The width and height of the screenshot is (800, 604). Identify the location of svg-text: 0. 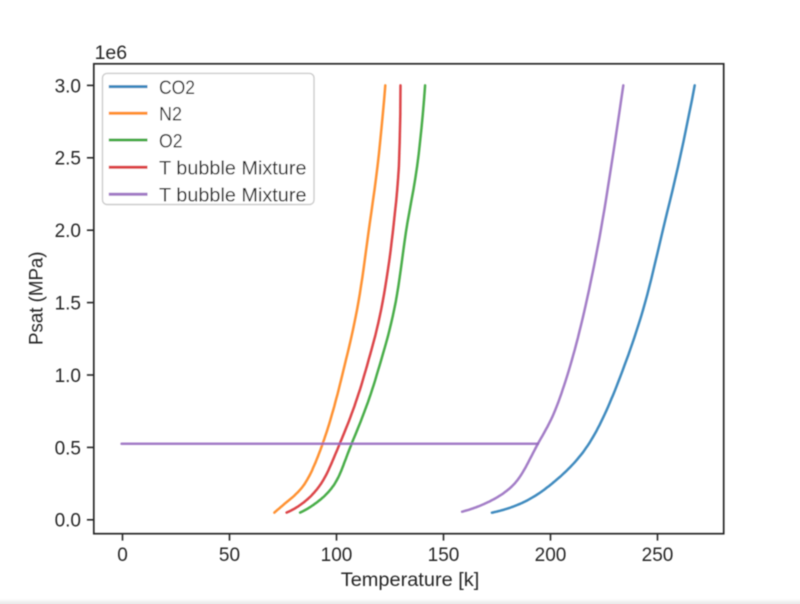
(122, 555).